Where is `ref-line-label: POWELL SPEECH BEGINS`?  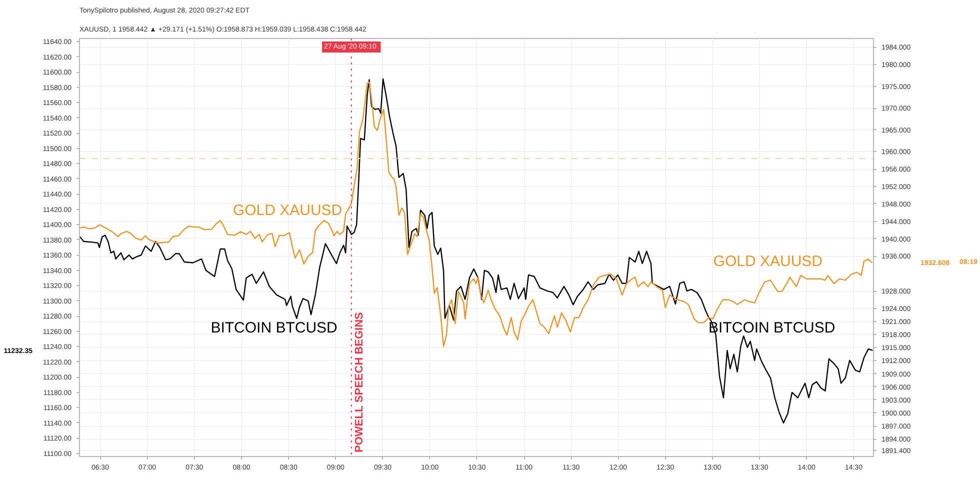 ref-line-label: POWELL SPEECH BEGINS is located at coordinates (359, 382).